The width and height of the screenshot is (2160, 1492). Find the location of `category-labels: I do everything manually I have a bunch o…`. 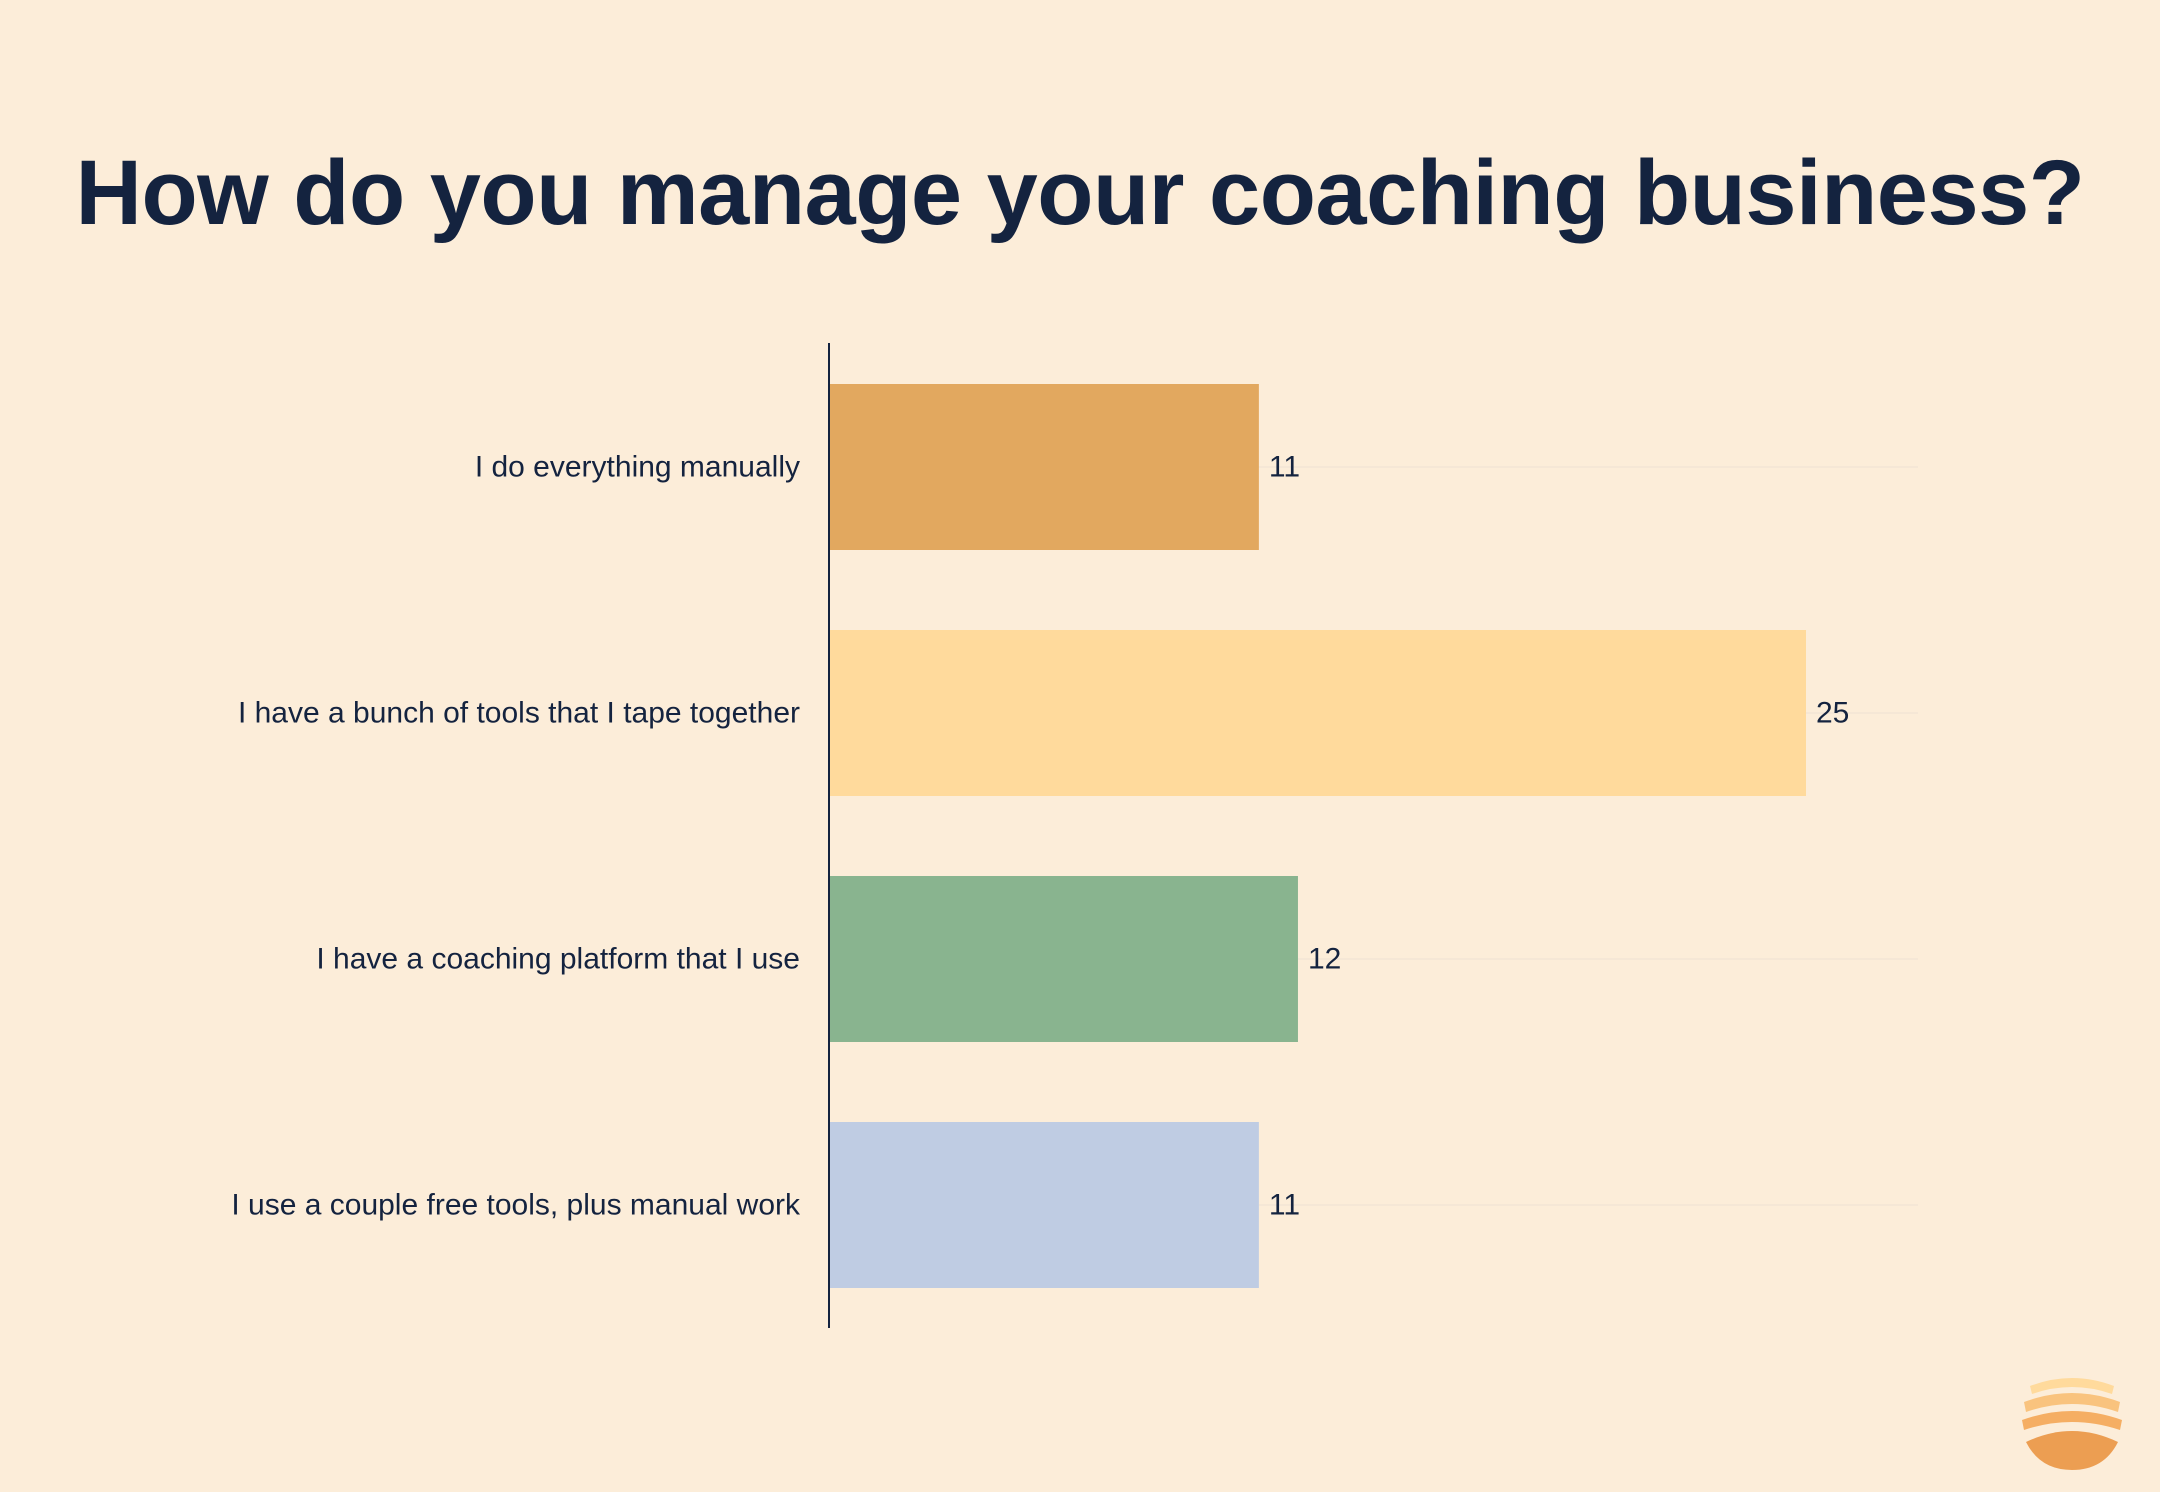

category-labels: I do everything manually I have a bunch o… is located at coordinates (516, 836).